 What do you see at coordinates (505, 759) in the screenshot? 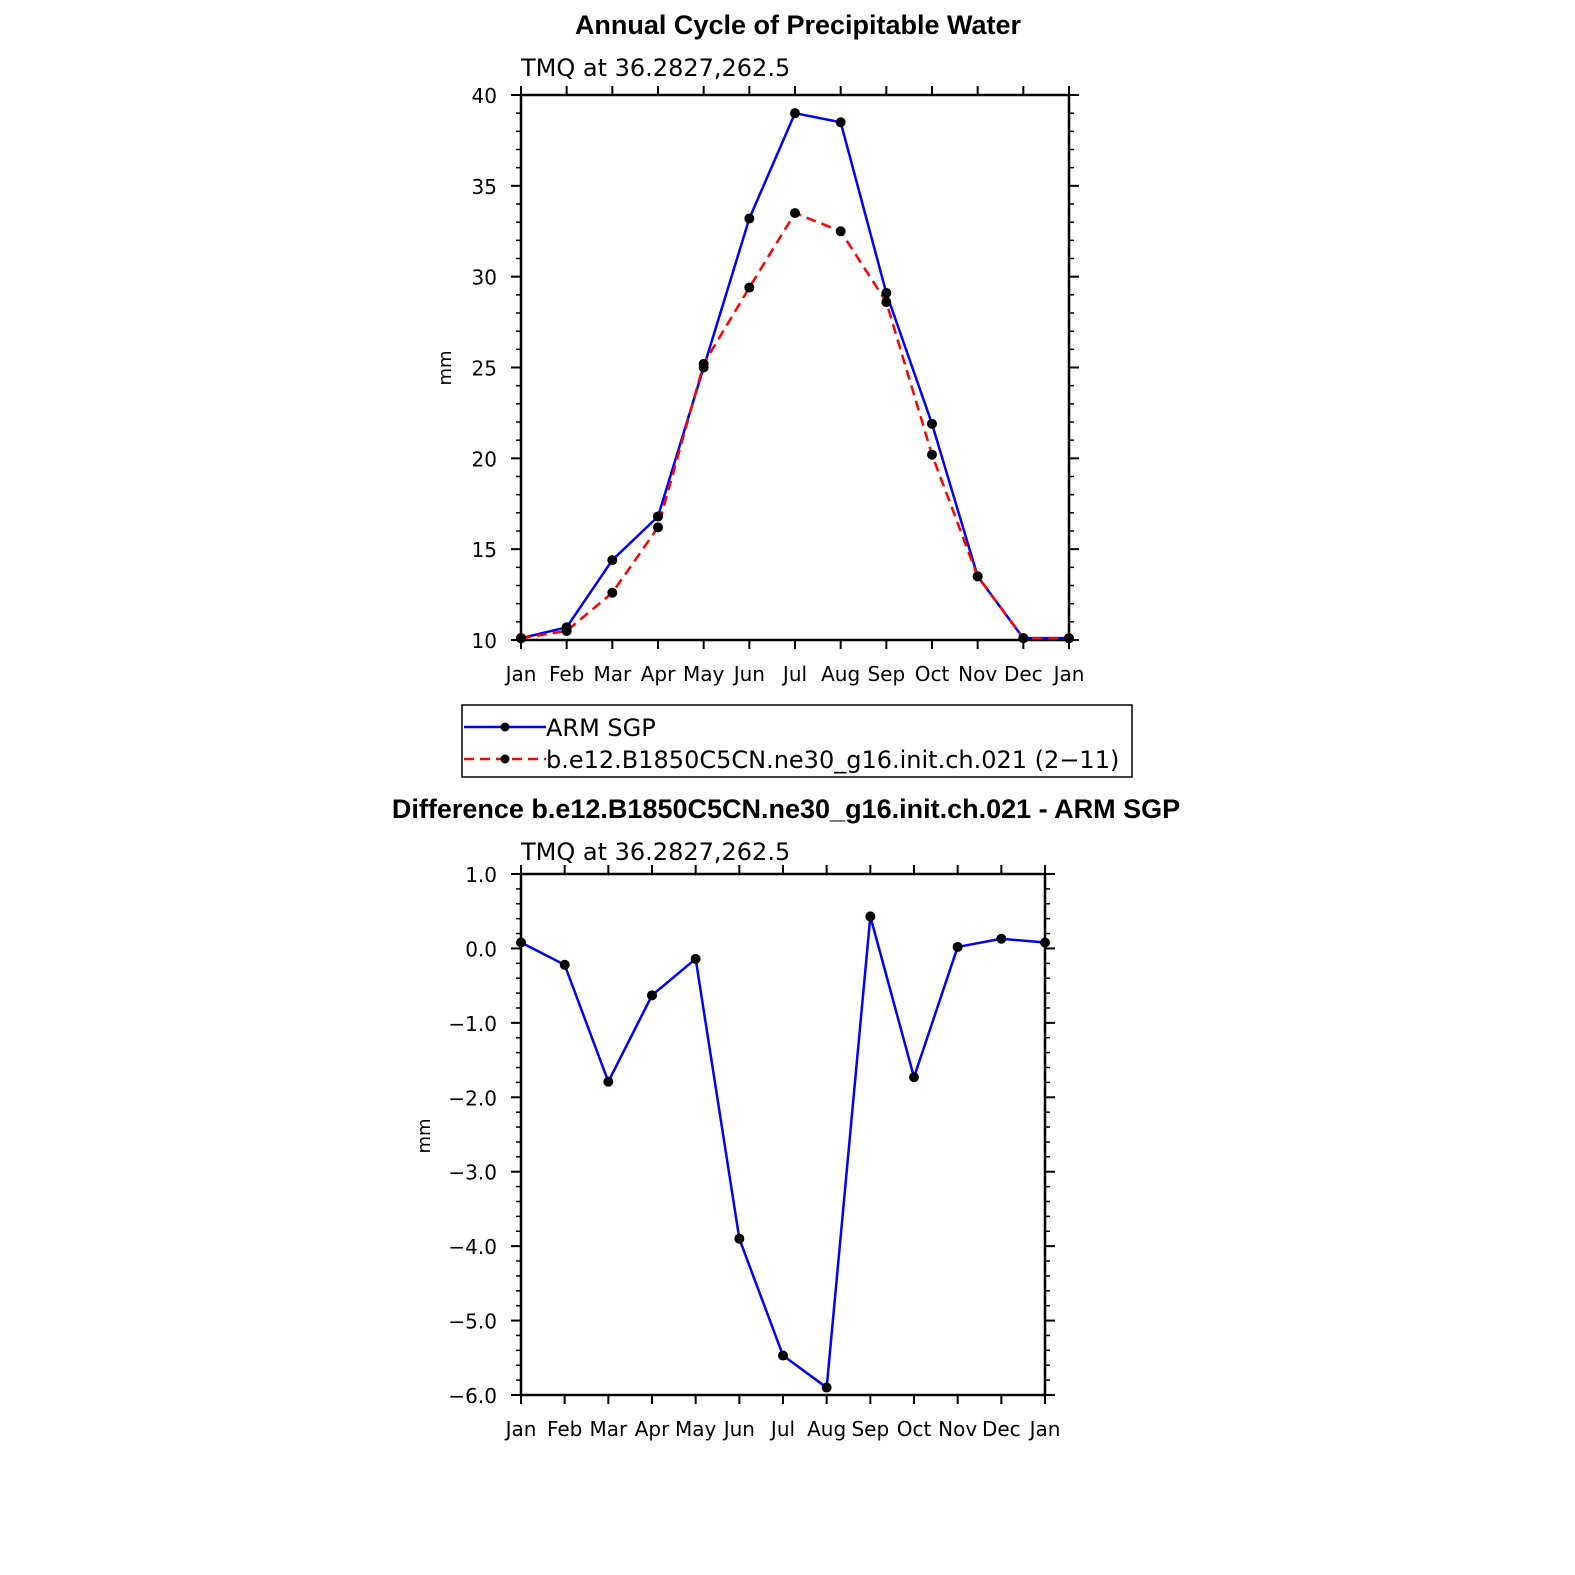
I see `legend-marker-model` at bounding box center [505, 759].